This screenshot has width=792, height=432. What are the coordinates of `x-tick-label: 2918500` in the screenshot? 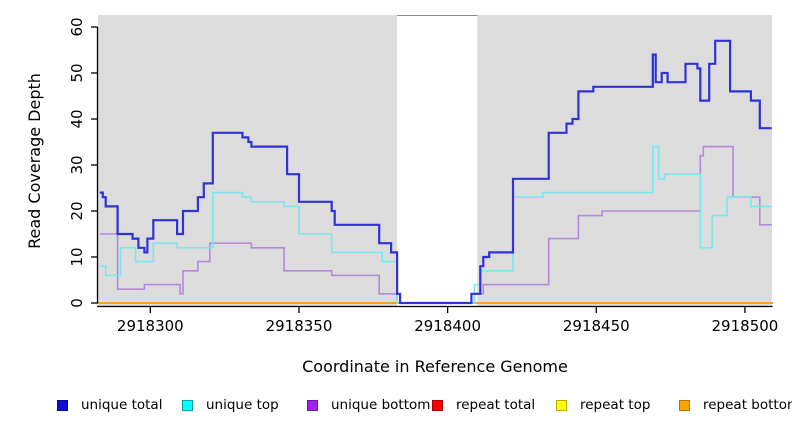 It's located at (745, 326).